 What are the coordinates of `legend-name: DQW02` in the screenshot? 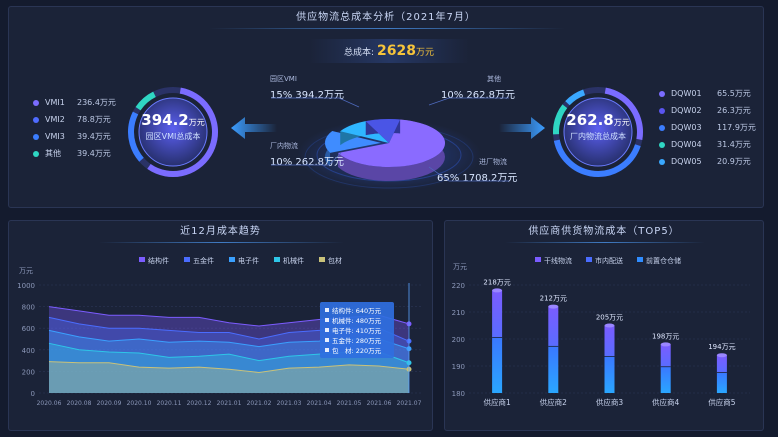 It's located at (686, 110).